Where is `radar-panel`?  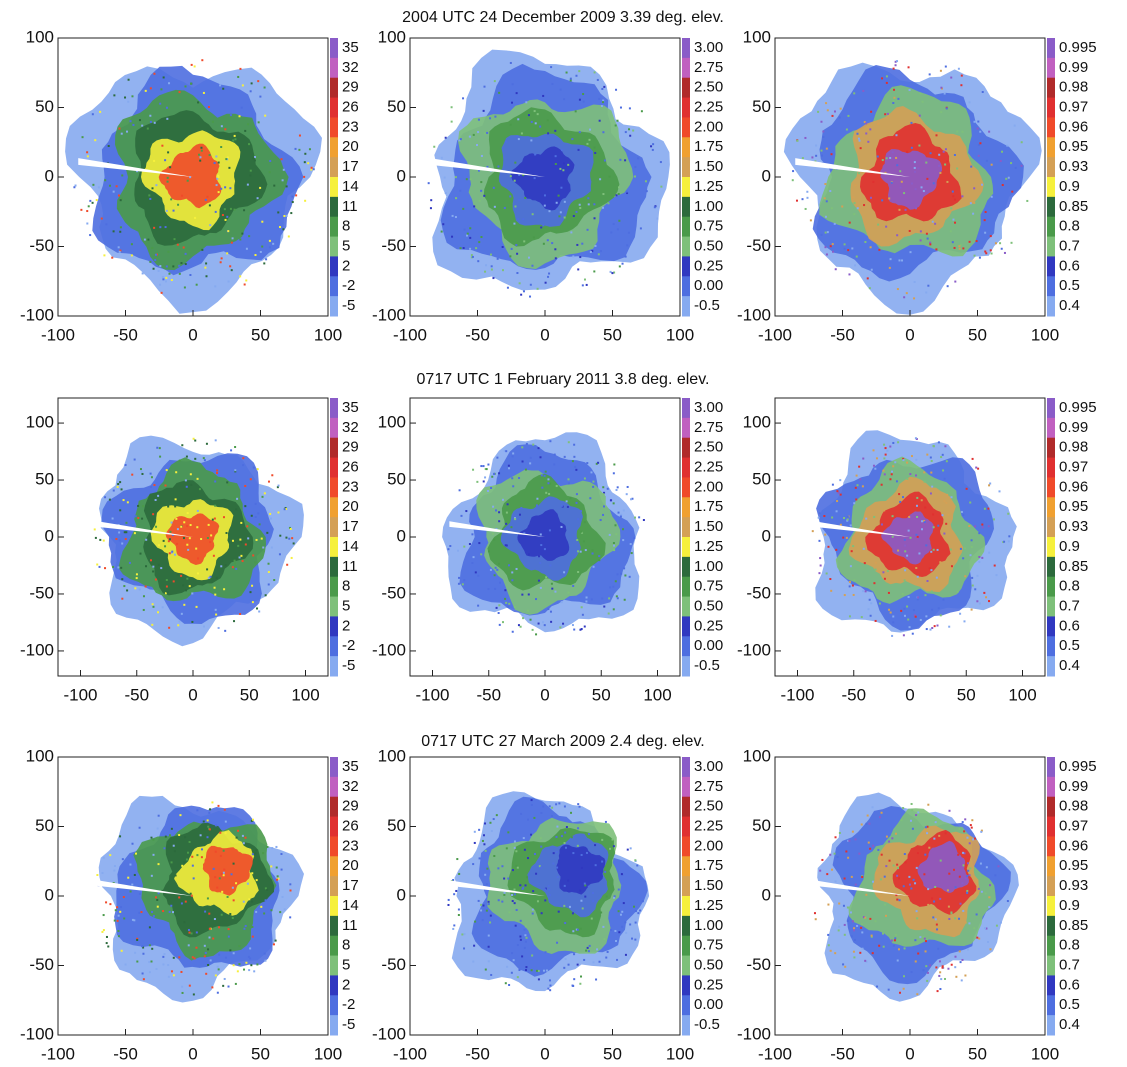
radar-panel is located at coordinates (198, 541).